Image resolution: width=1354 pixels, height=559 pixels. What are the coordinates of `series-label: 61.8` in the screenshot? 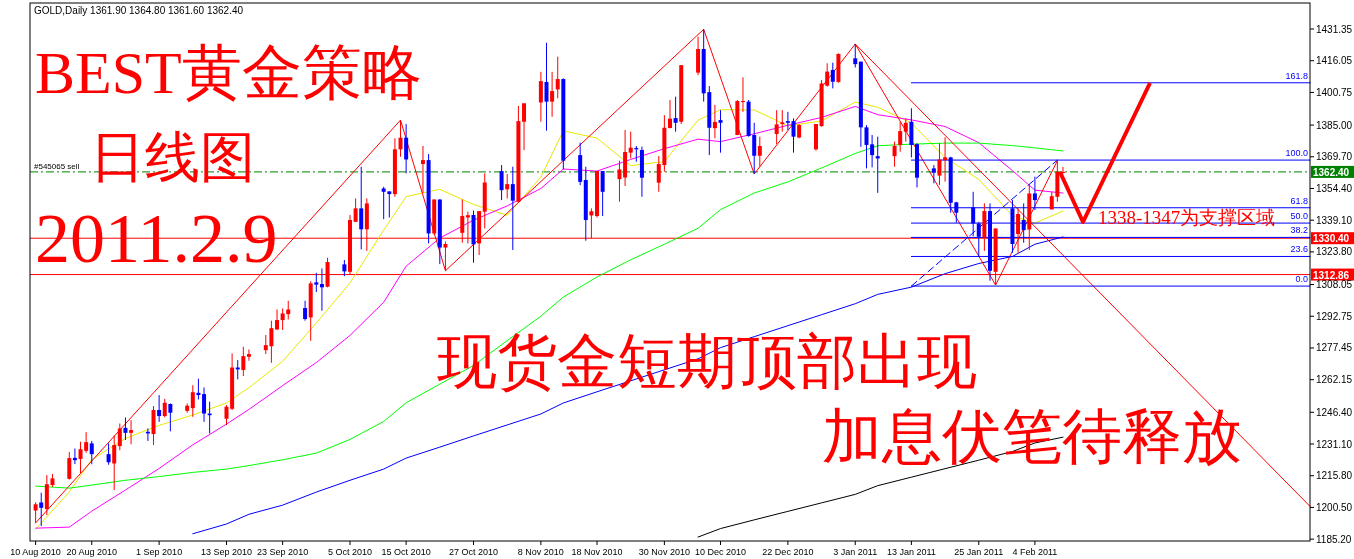 It's located at (1299, 200).